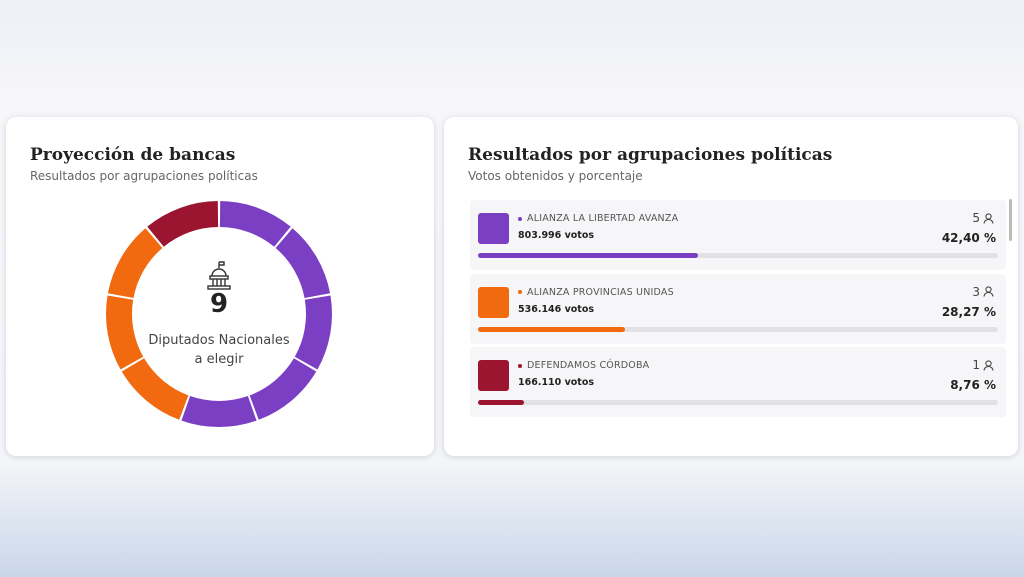 This screenshot has width=1024, height=577. I want to click on party-name: ALIANZA PROVINCIAS UNIDAS, so click(596, 292).